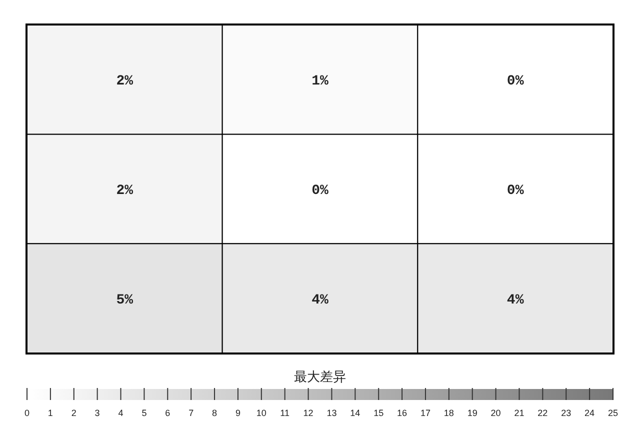 This screenshot has width=640, height=443. What do you see at coordinates (167, 413) in the screenshot?
I see `color-bar-label: 6` at bounding box center [167, 413].